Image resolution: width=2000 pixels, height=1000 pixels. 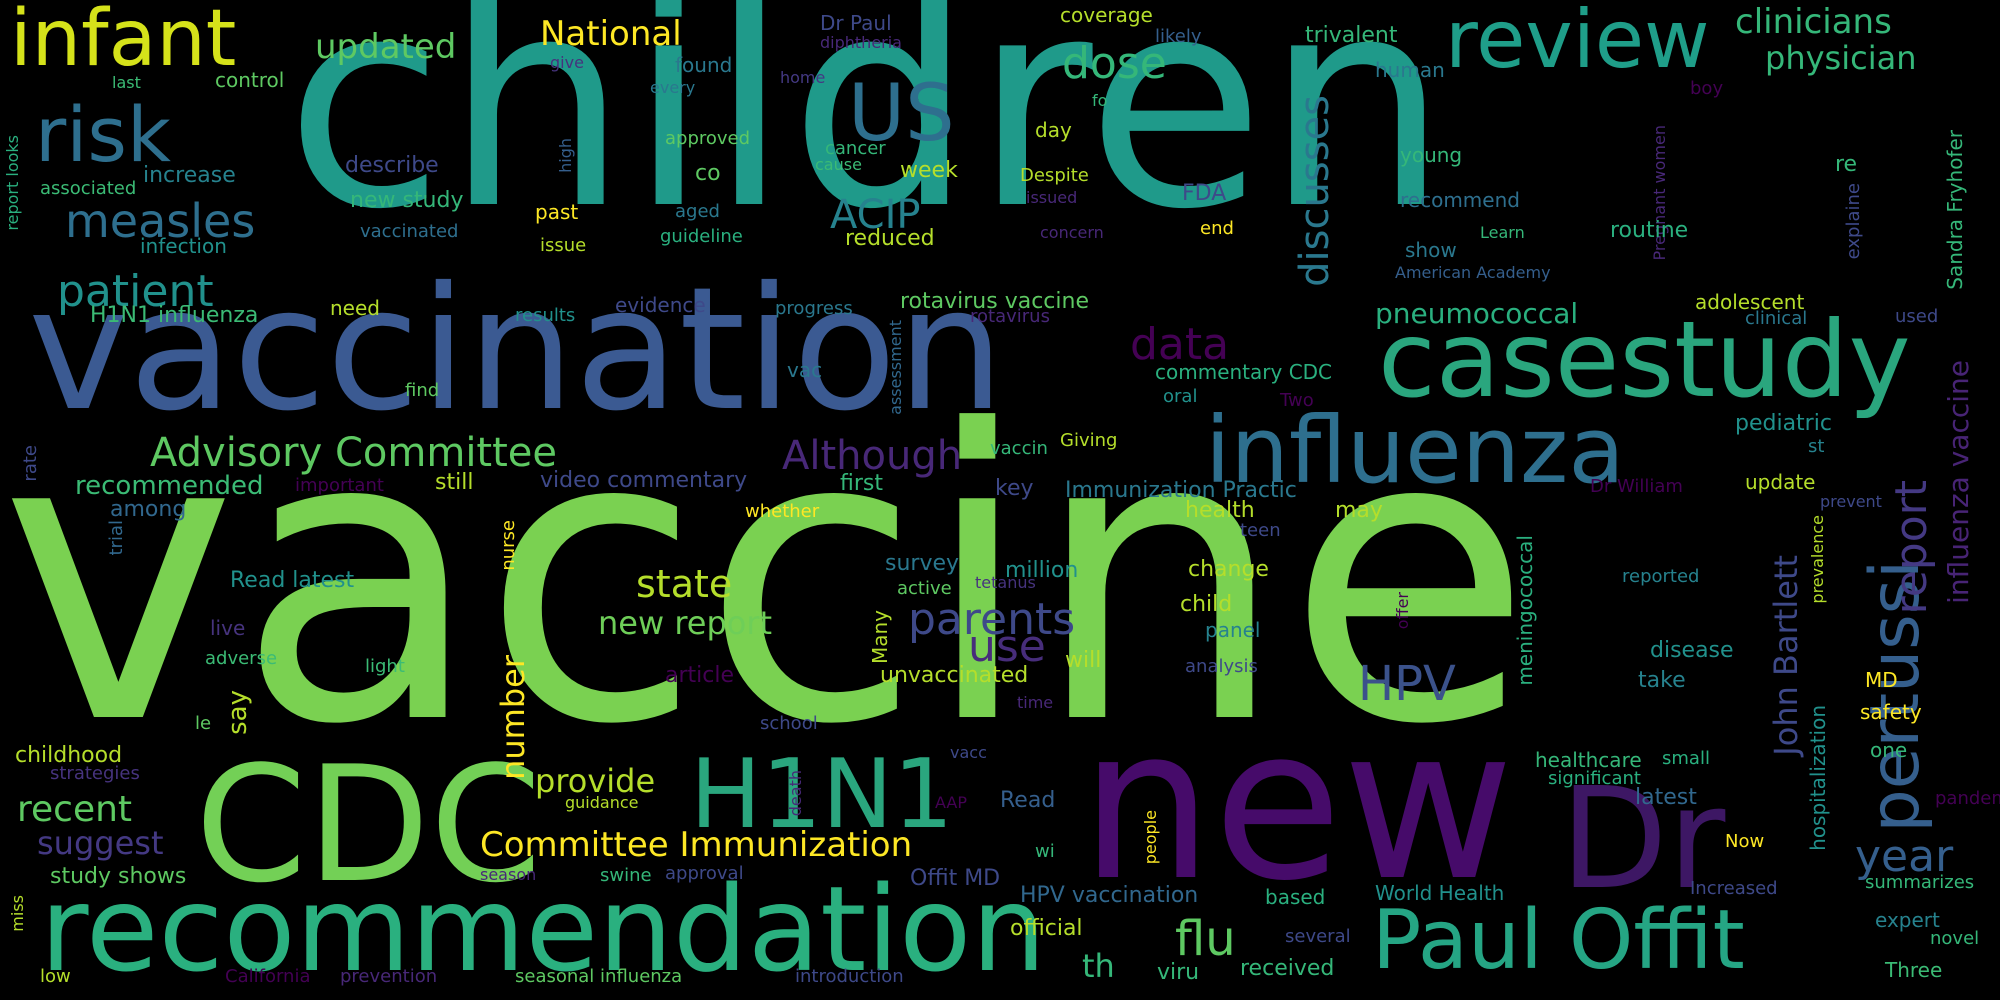 I want to click on cloud-word: state, so click(x=684, y=584).